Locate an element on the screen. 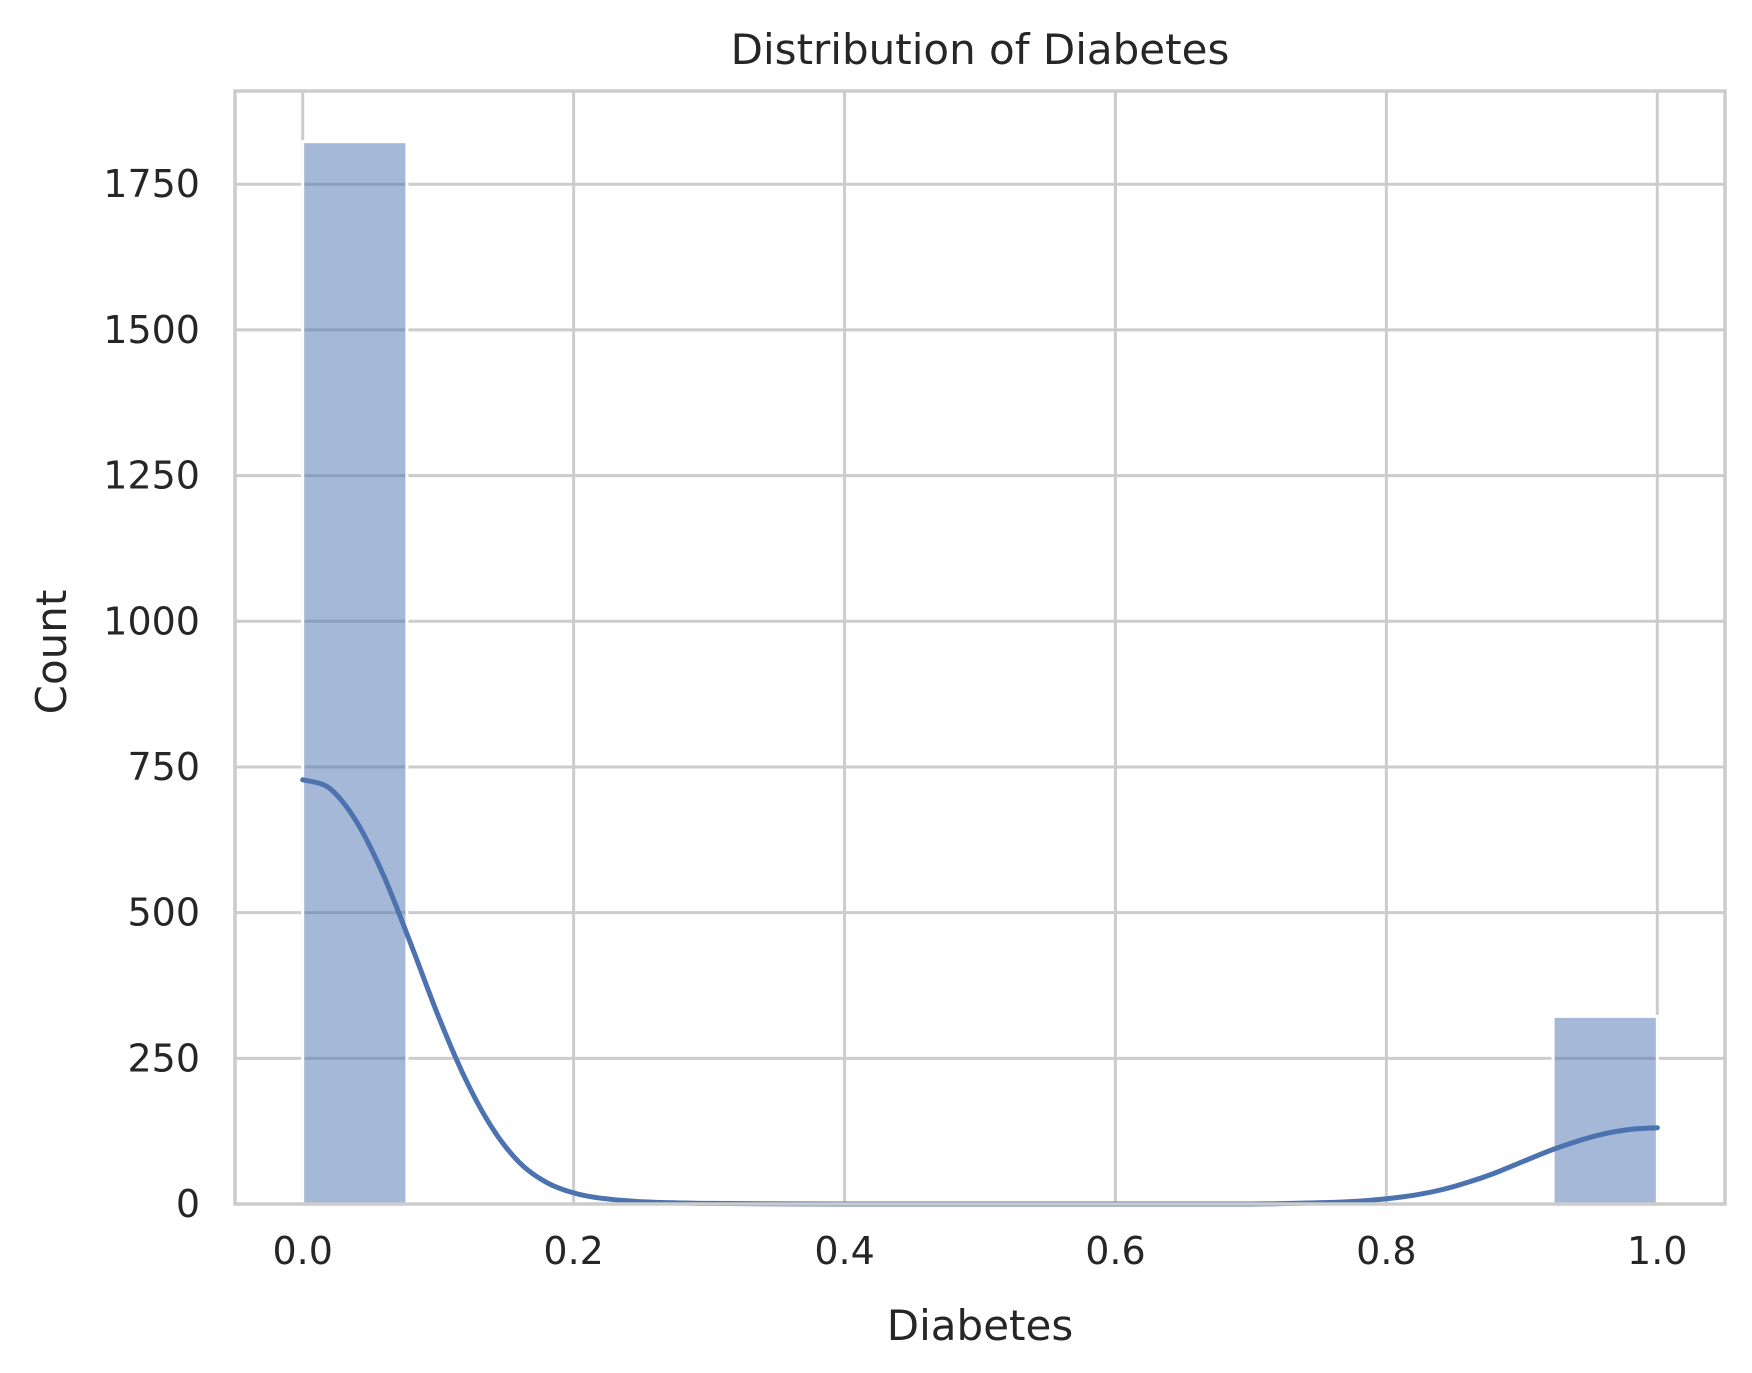 The image size is (1752, 1373). x-tick-label: 0.8 is located at coordinates (1386, 1251).